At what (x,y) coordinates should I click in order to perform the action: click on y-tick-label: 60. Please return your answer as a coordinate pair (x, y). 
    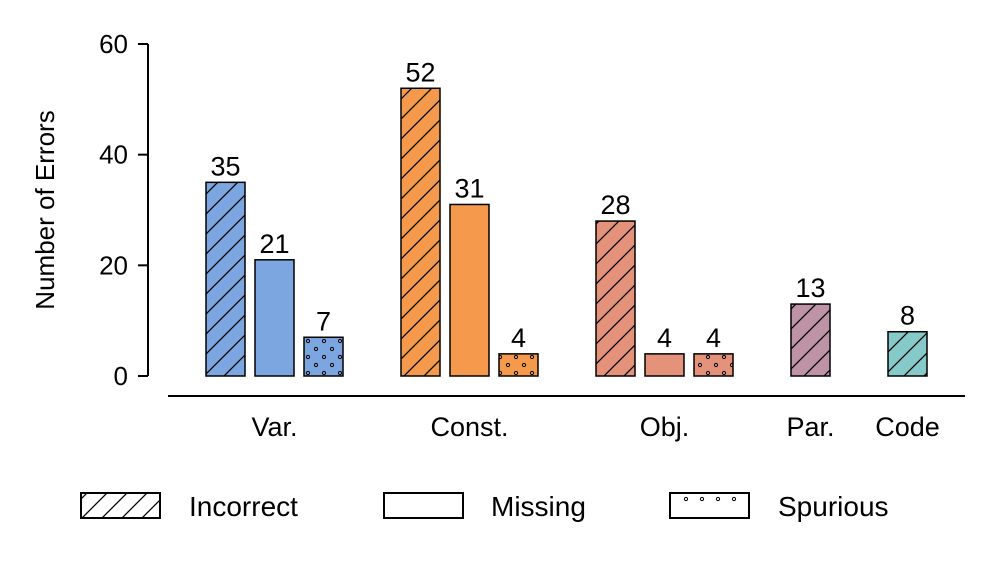
    Looking at the image, I should click on (113, 44).